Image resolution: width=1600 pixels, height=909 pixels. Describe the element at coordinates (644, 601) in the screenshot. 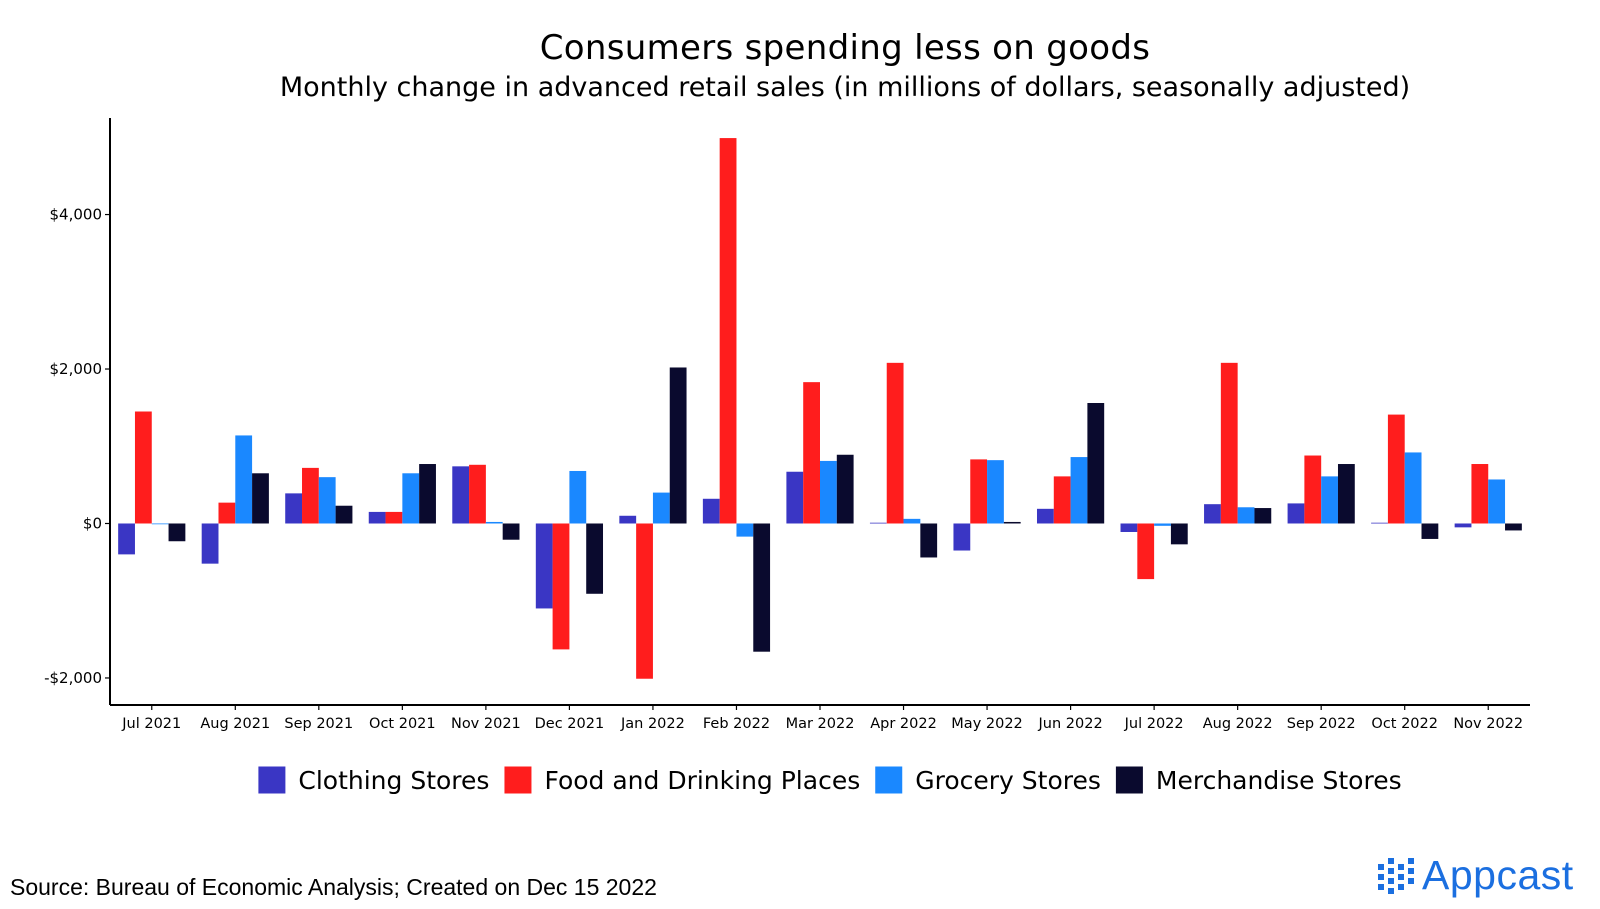

I see `bar-food-and-drinking-places-jan-2022` at that location.